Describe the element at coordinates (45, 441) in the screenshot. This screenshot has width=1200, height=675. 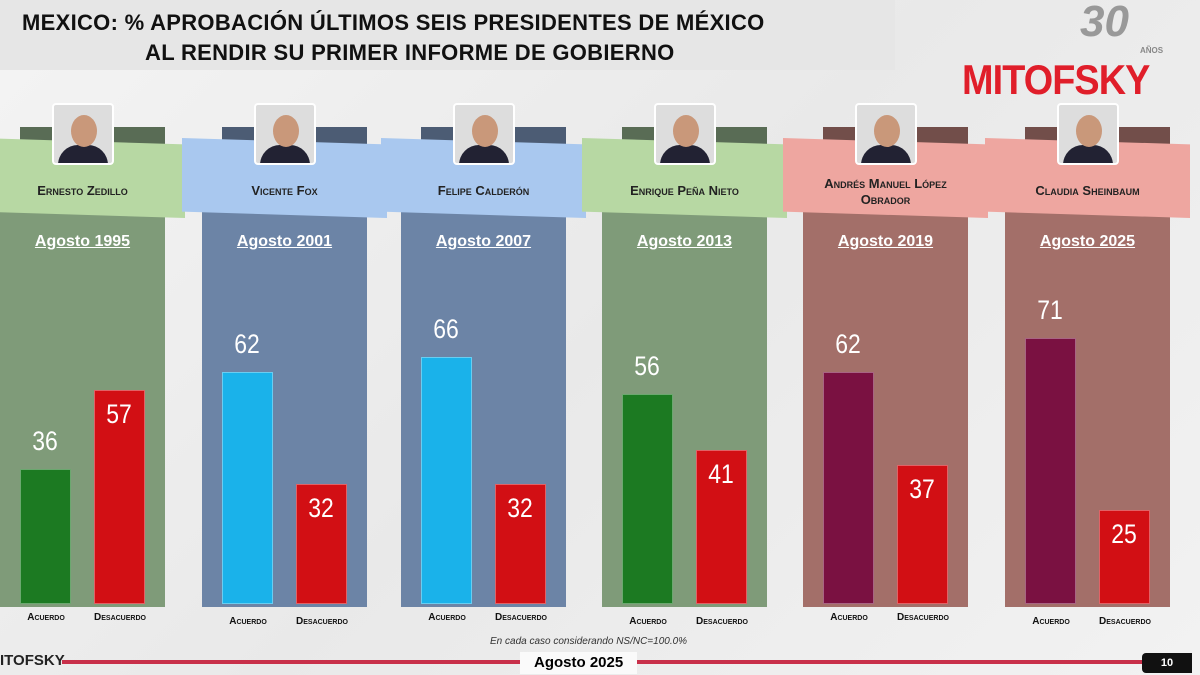
I see `acuerdo-value: 36` at that location.